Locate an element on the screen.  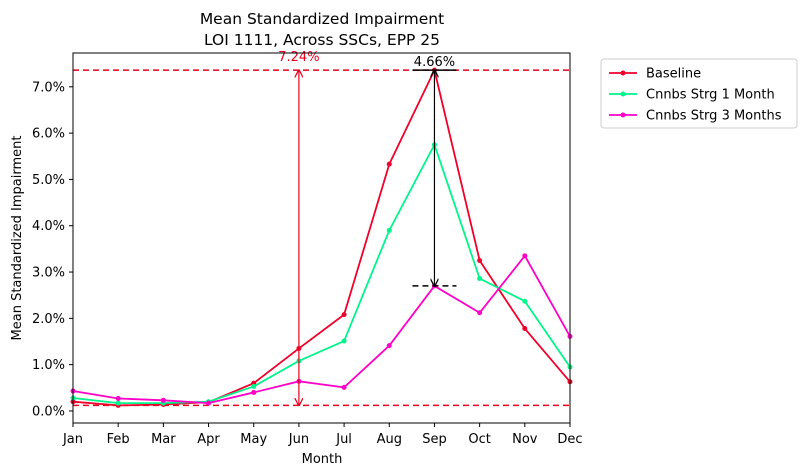
legend-label: Baseline is located at coordinates (673, 74).